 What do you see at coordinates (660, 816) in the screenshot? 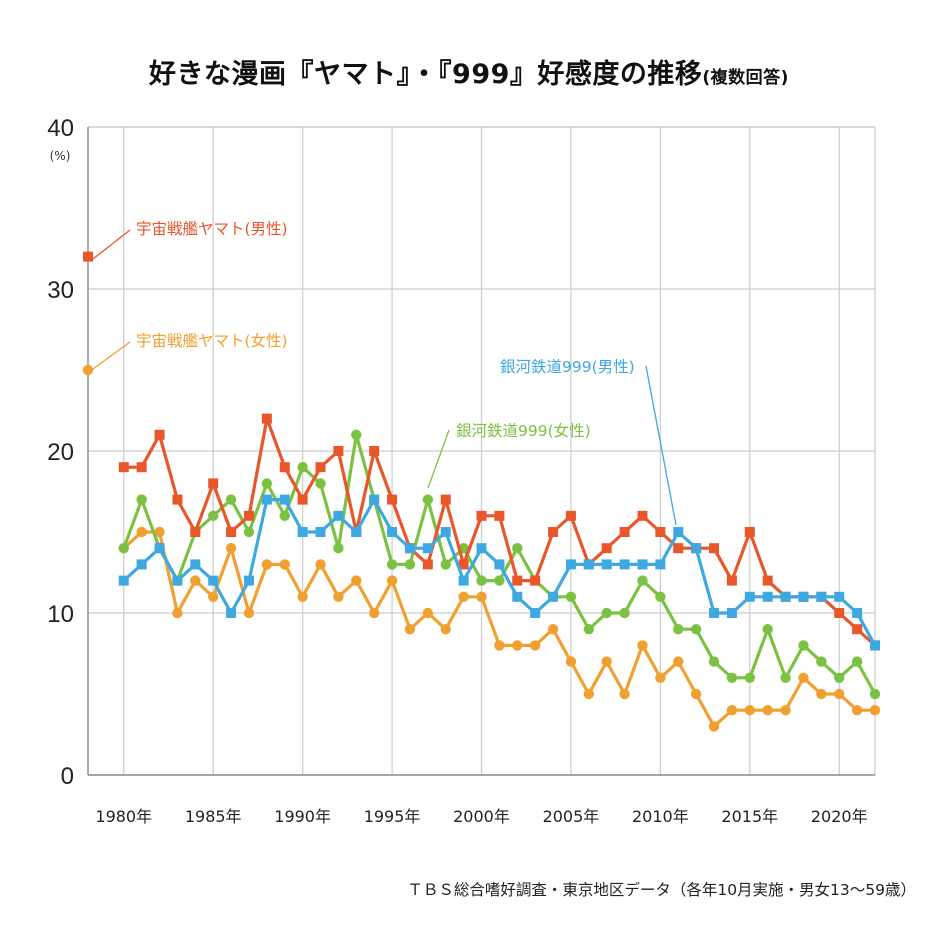
I see `x-tick-label: 2010年` at bounding box center [660, 816].